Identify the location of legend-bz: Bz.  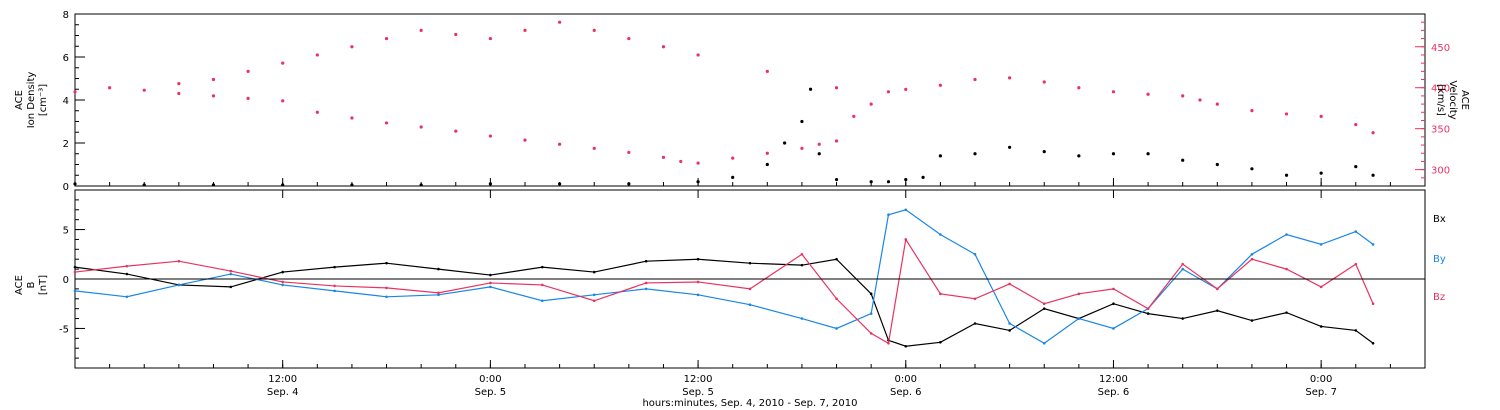
(1439, 297).